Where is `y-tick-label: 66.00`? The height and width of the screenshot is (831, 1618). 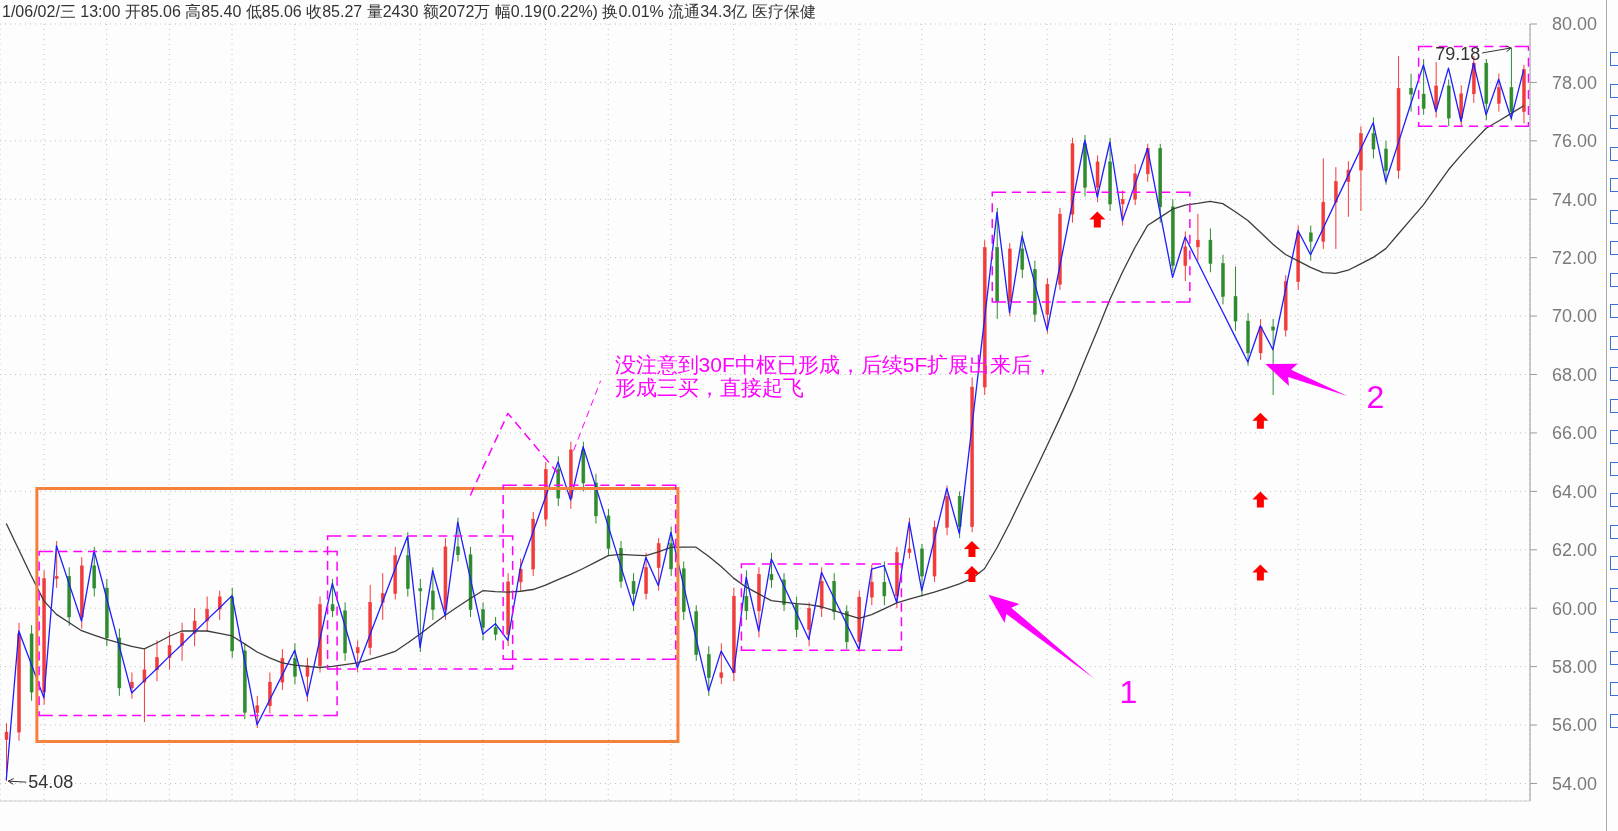 y-tick-label: 66.00 is located at coordinates (1575, 433).